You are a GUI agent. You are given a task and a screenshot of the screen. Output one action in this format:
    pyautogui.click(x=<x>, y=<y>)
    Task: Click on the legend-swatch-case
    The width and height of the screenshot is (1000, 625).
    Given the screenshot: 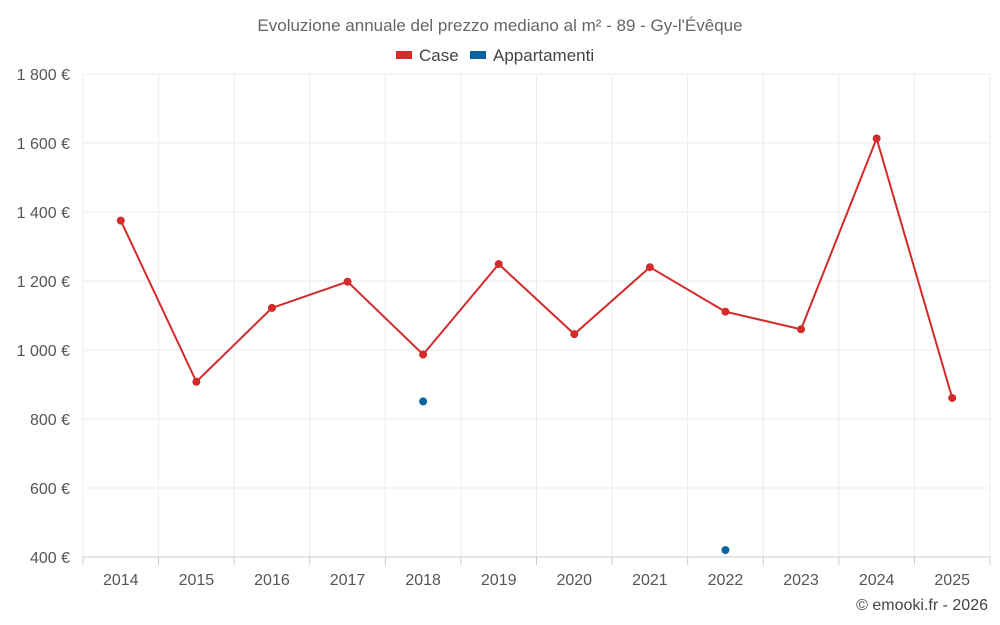 What is the action you would take?
    pyautogui.click(x=404, y=55)
    